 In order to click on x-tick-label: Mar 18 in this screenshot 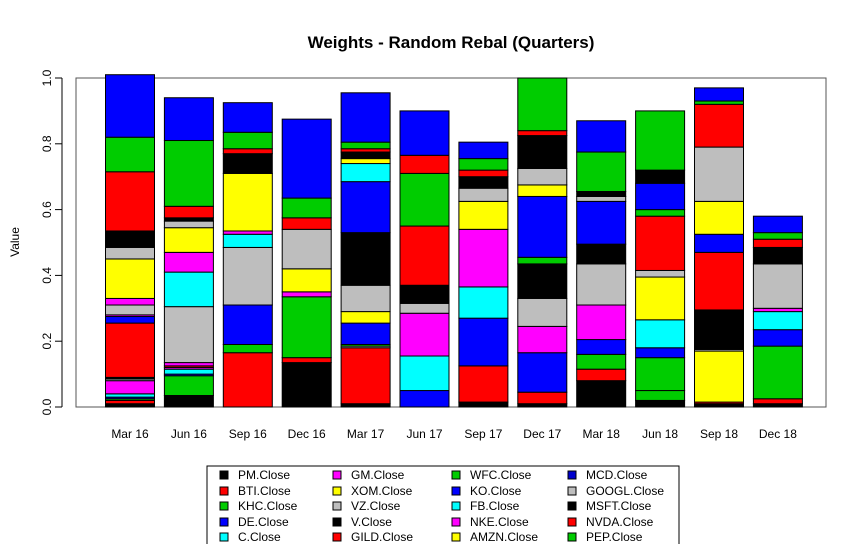, I will do `click(602, 434)`.